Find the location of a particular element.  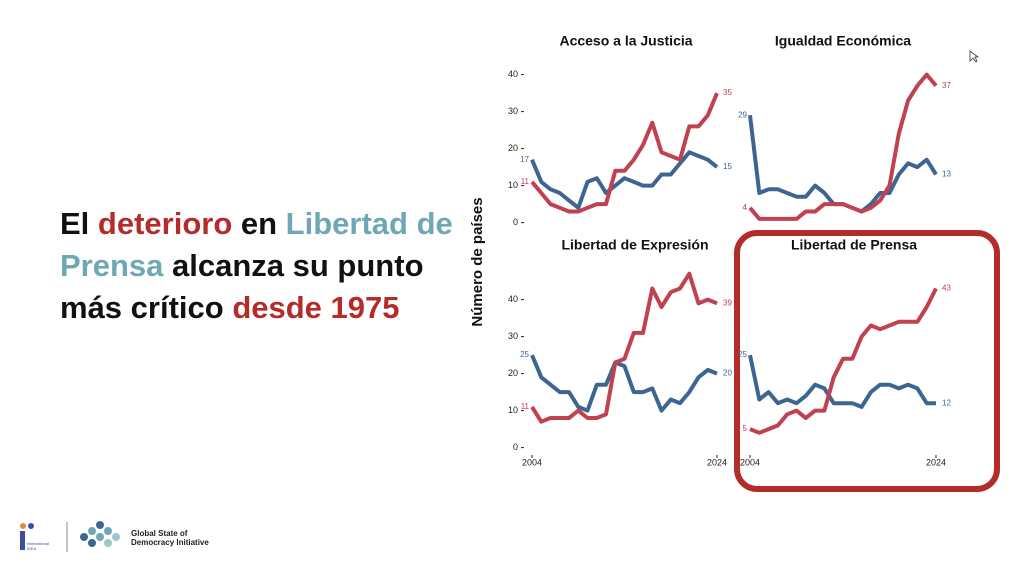

panel-title: Acceso a la Justicia is located at coordinates (625, 41).